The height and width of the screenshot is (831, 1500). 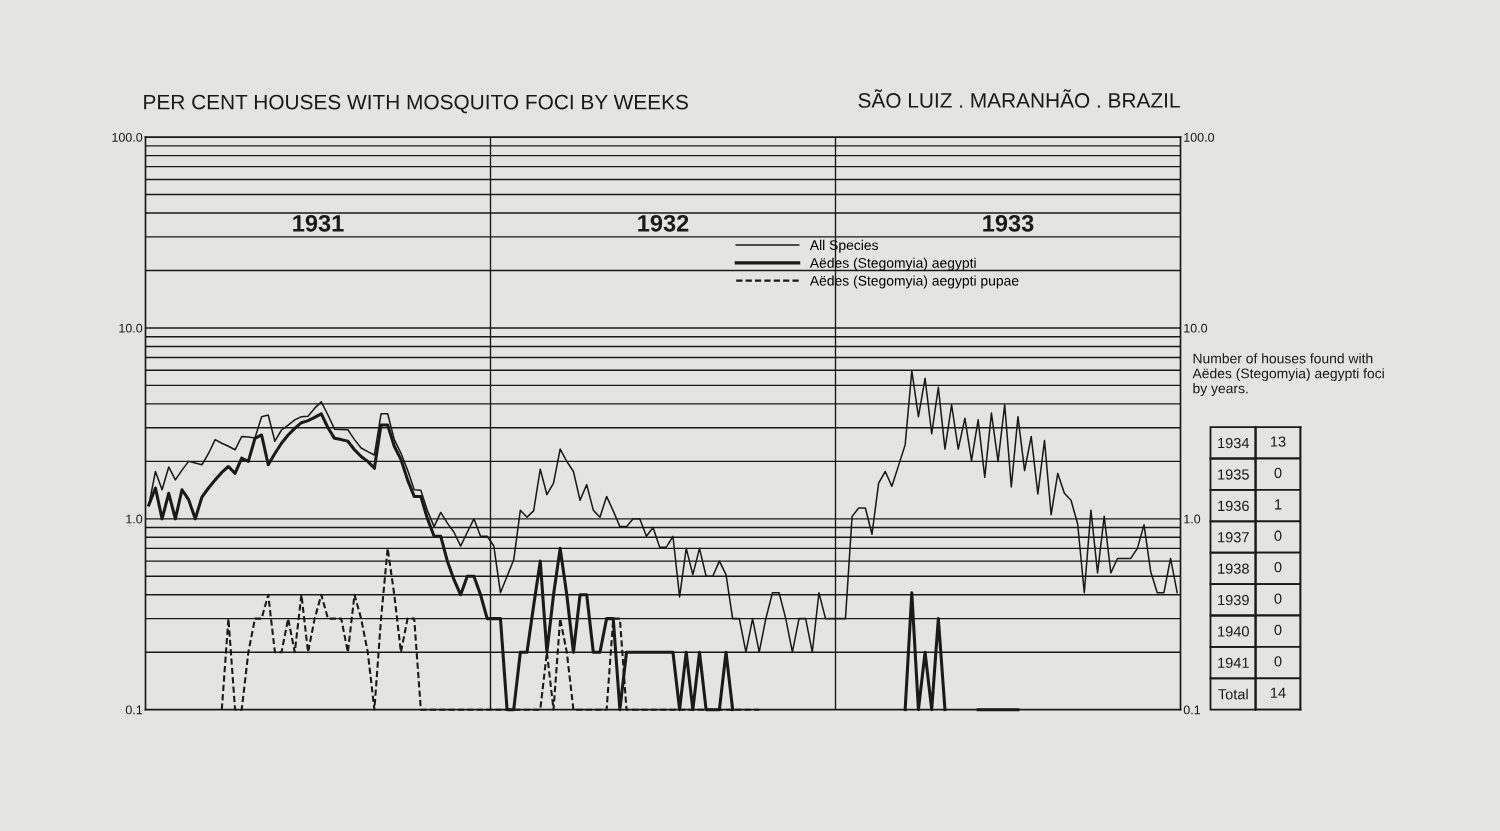 What do you see at coordinates (1233, 506) in the screenshot?
I see `y-tick-label: 1936` at bounding box center [1233, 506].